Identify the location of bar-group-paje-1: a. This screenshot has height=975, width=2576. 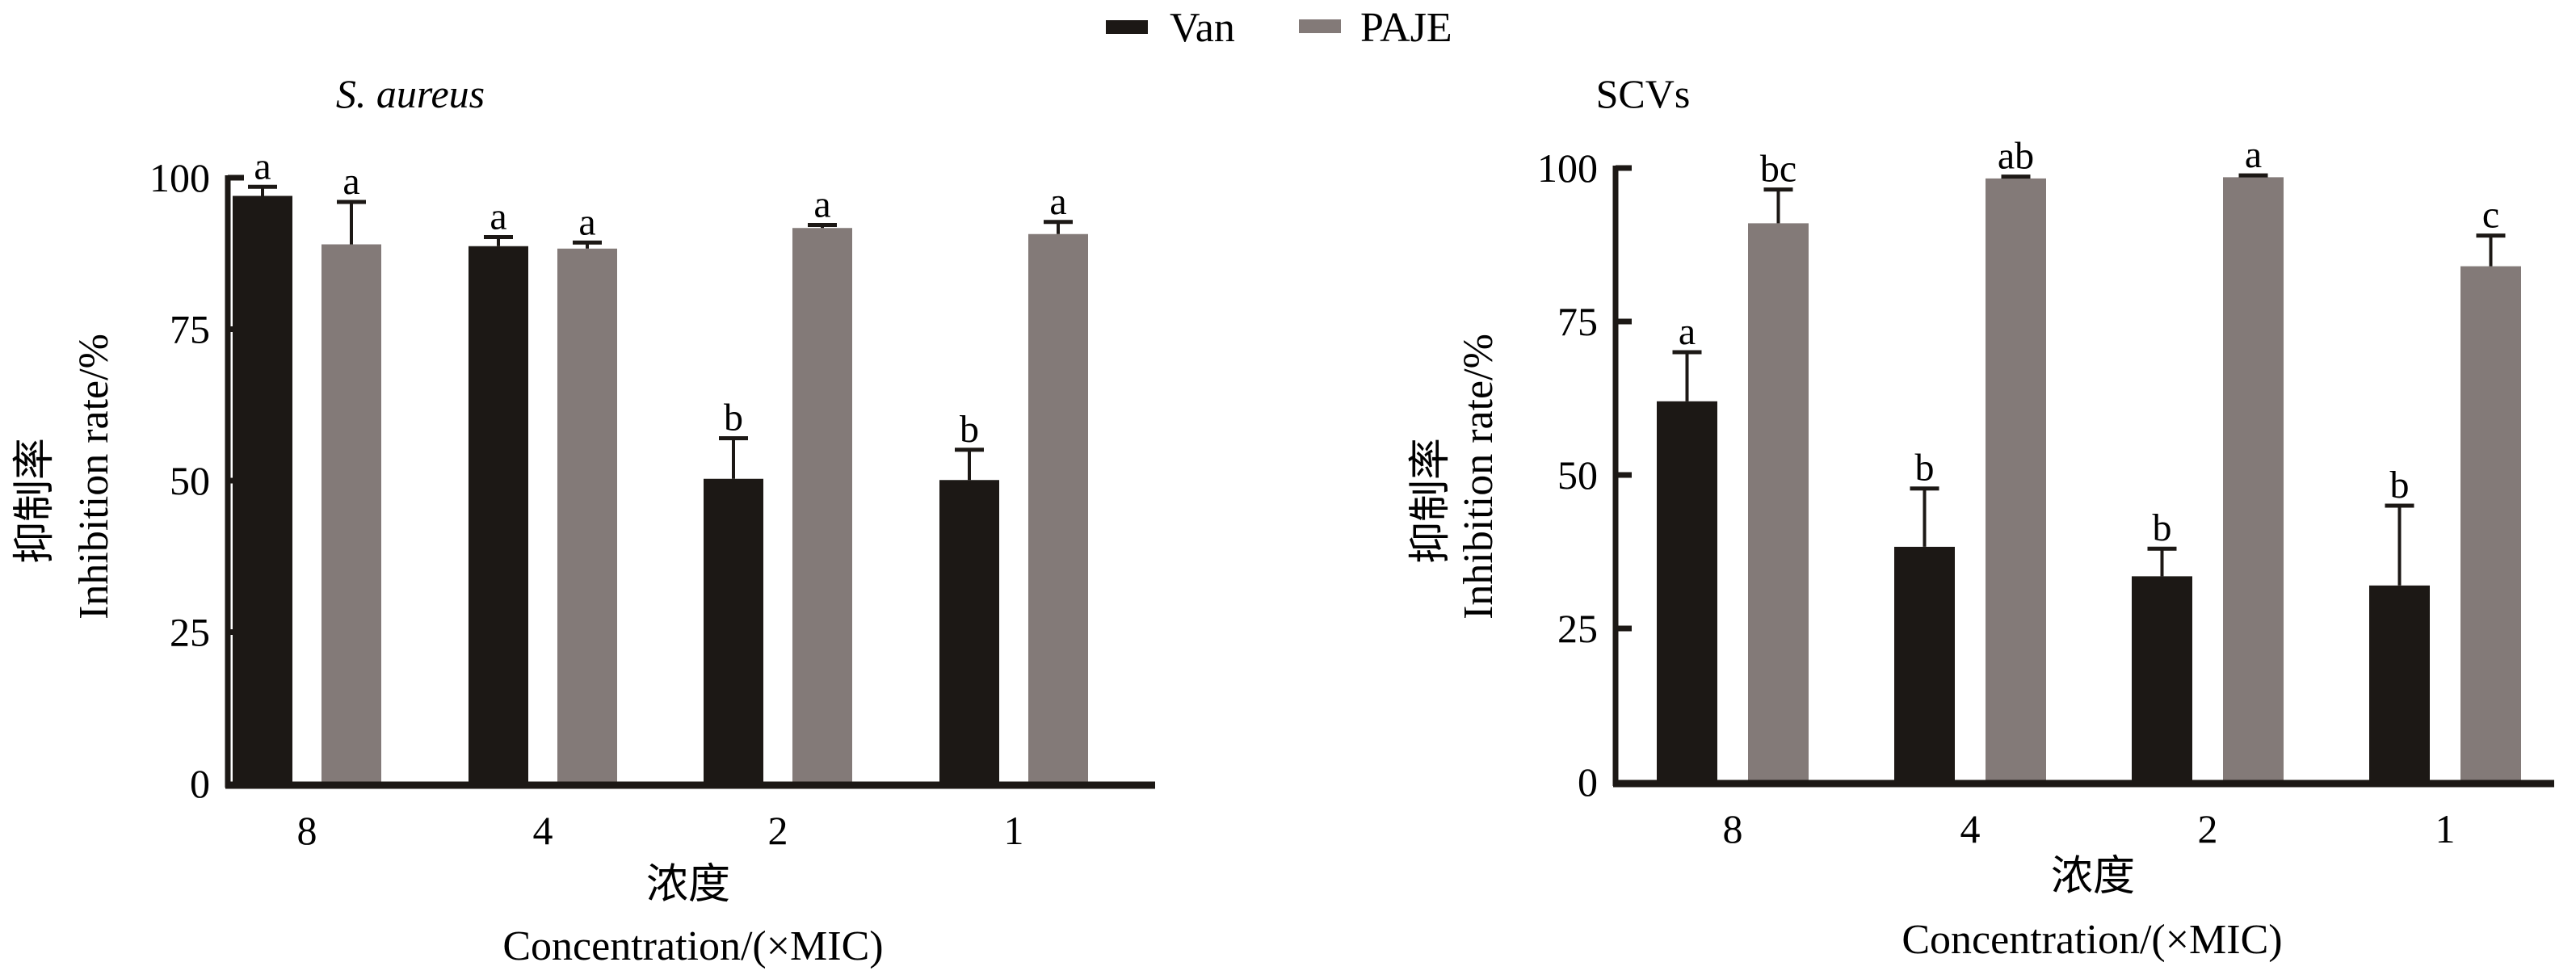
(1058, 482).